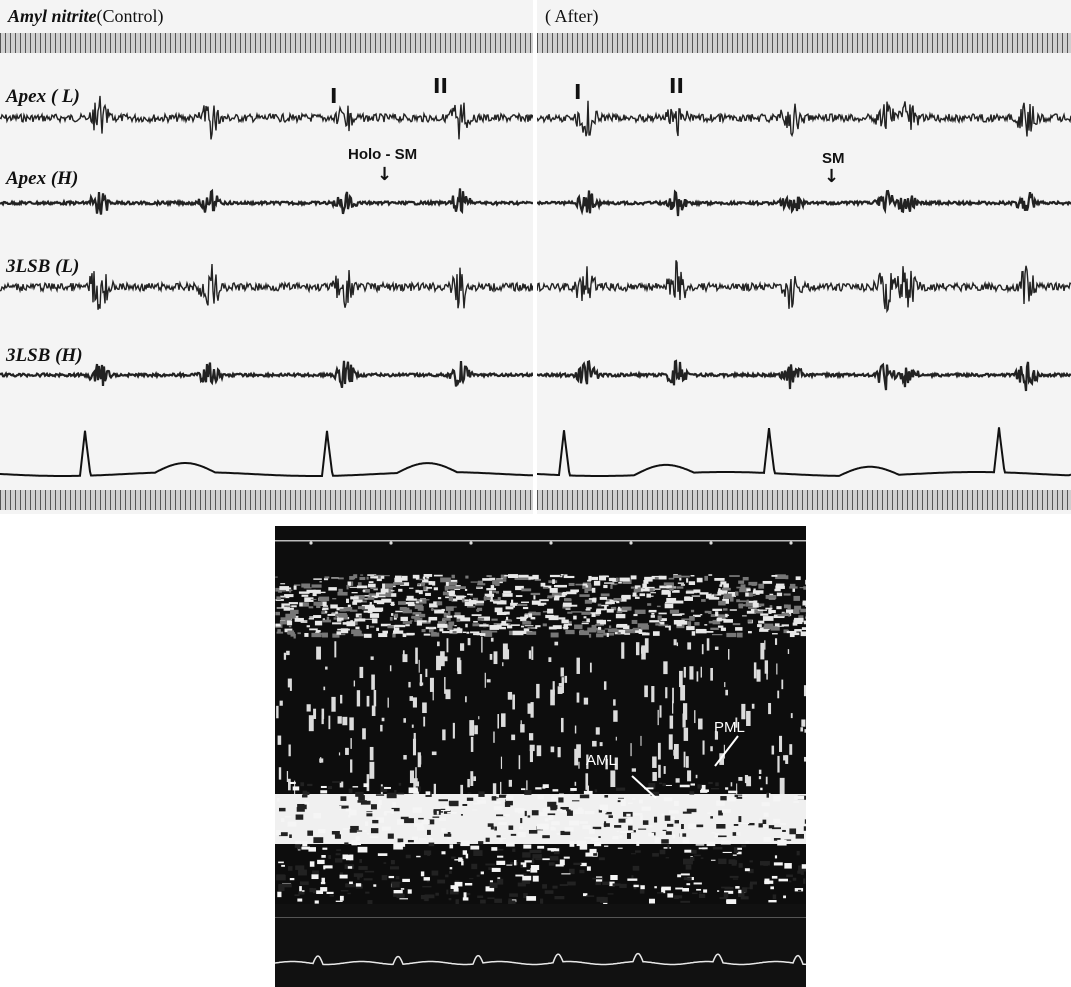  Describe the element at coordinates (804, 375) in the screenshot. I see `lsb3-high-trace` at that location.